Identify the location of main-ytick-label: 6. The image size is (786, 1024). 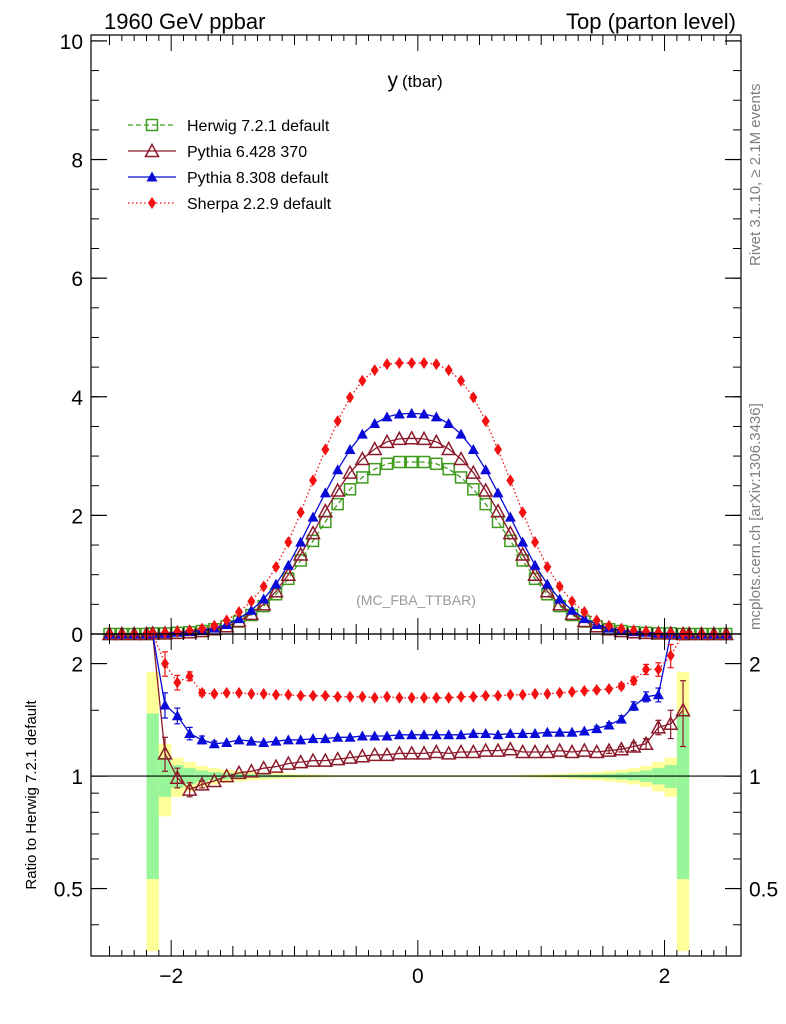
(77, 279).